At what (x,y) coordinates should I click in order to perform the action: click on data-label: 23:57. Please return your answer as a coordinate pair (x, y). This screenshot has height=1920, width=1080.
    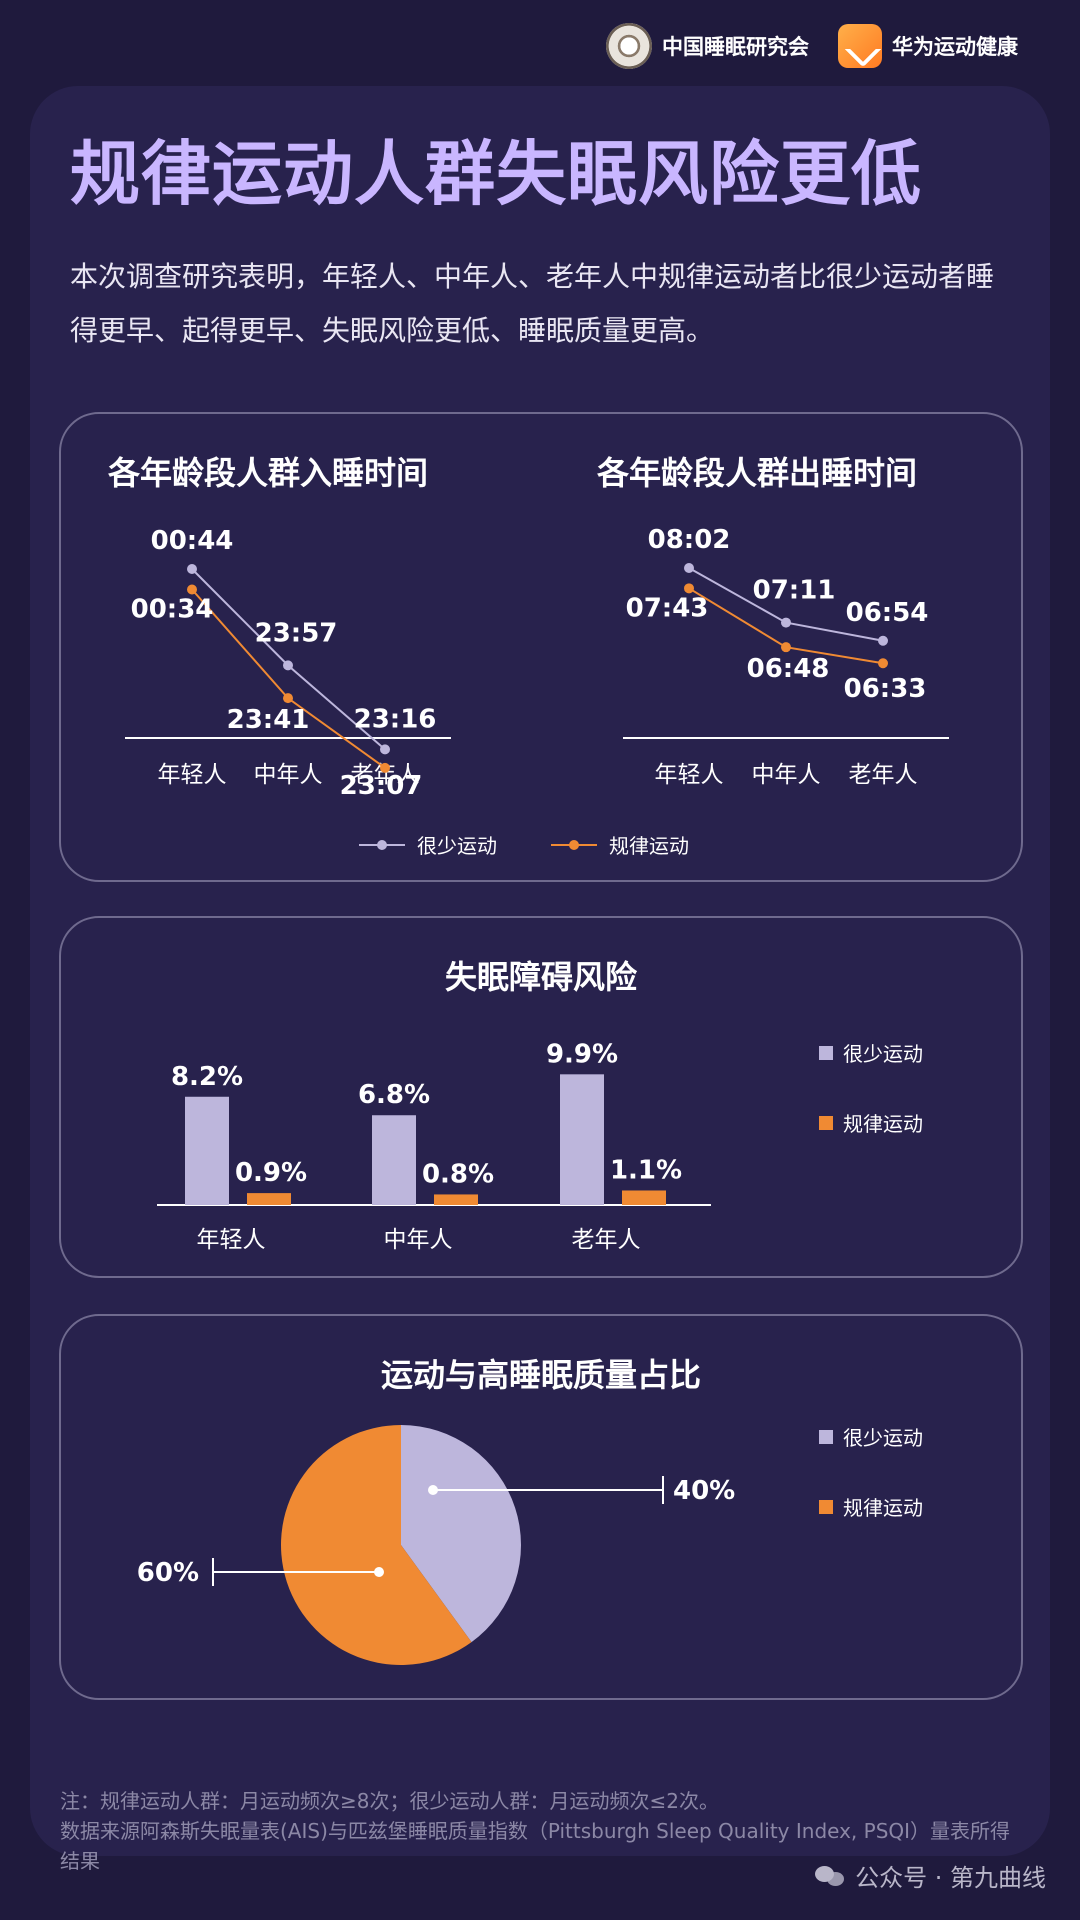
    Looking at the image, I should click on (296, 633).